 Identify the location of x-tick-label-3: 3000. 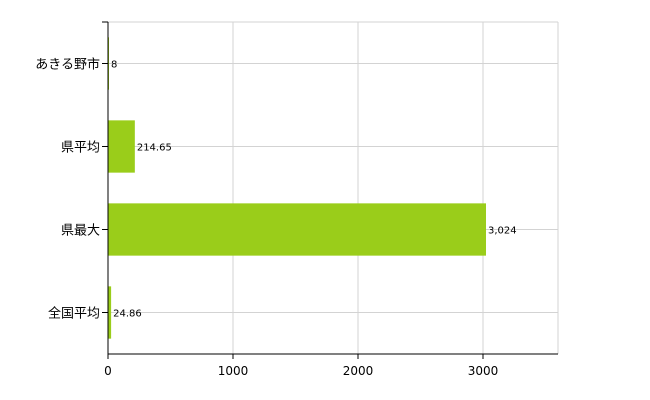
(483, 371).